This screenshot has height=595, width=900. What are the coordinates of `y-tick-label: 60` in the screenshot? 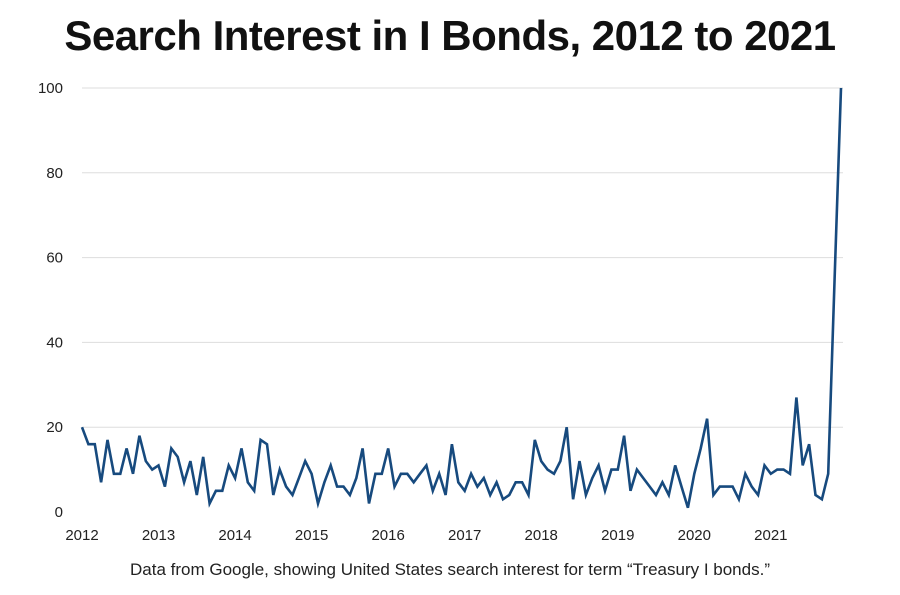 It's located at (54, 258).